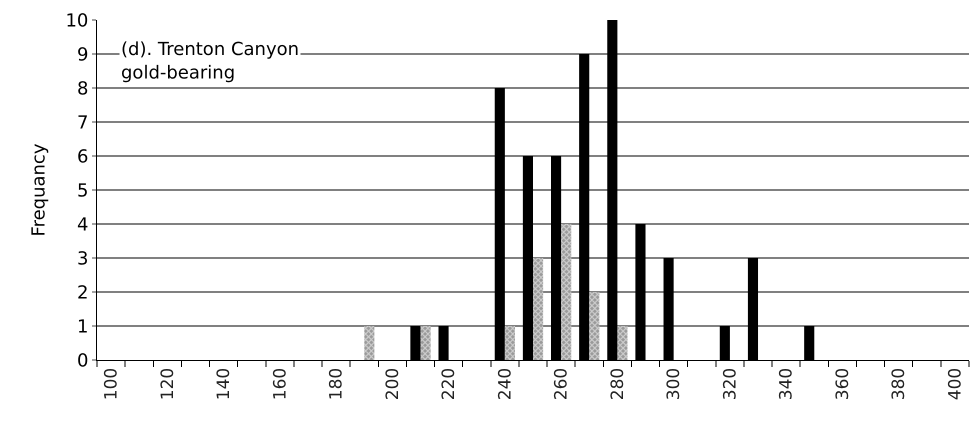 The width and height of the screenshot is (973, 437). What do you see at coordinates (674, 384) in the screenshot?
I see `x-tick-label: 300` at bounding box center [674, 384].